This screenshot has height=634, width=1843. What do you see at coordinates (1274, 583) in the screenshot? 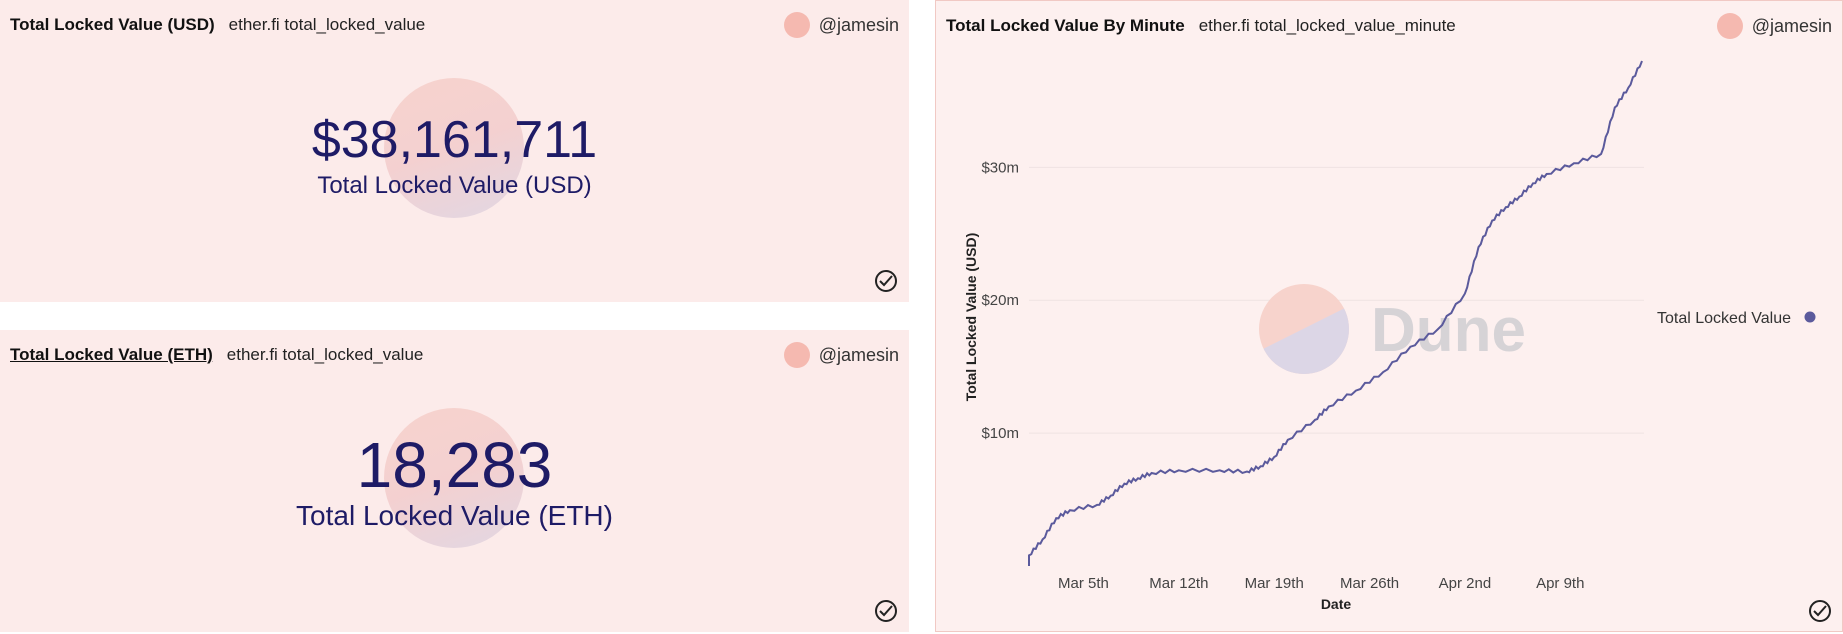
I see `x-tick-label: Mar 19th` at bounding box center [1274, 583].